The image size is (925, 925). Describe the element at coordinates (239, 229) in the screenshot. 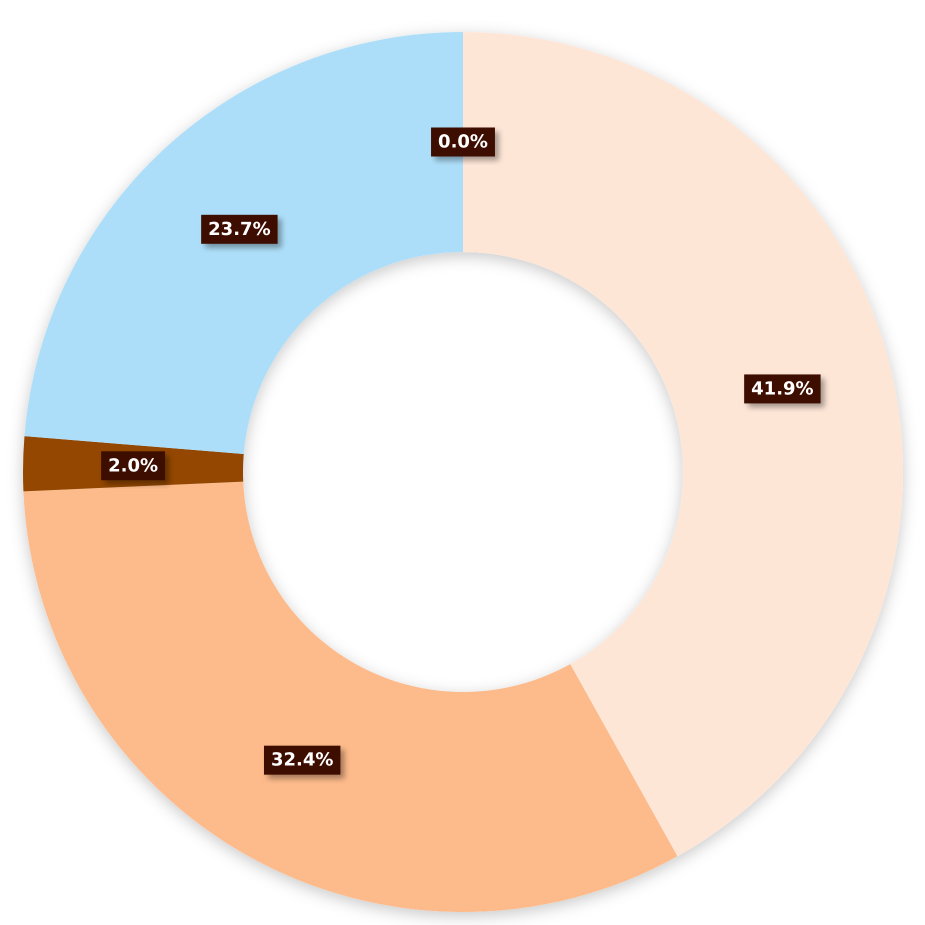

I see `data-label: 23.7%` at that location.